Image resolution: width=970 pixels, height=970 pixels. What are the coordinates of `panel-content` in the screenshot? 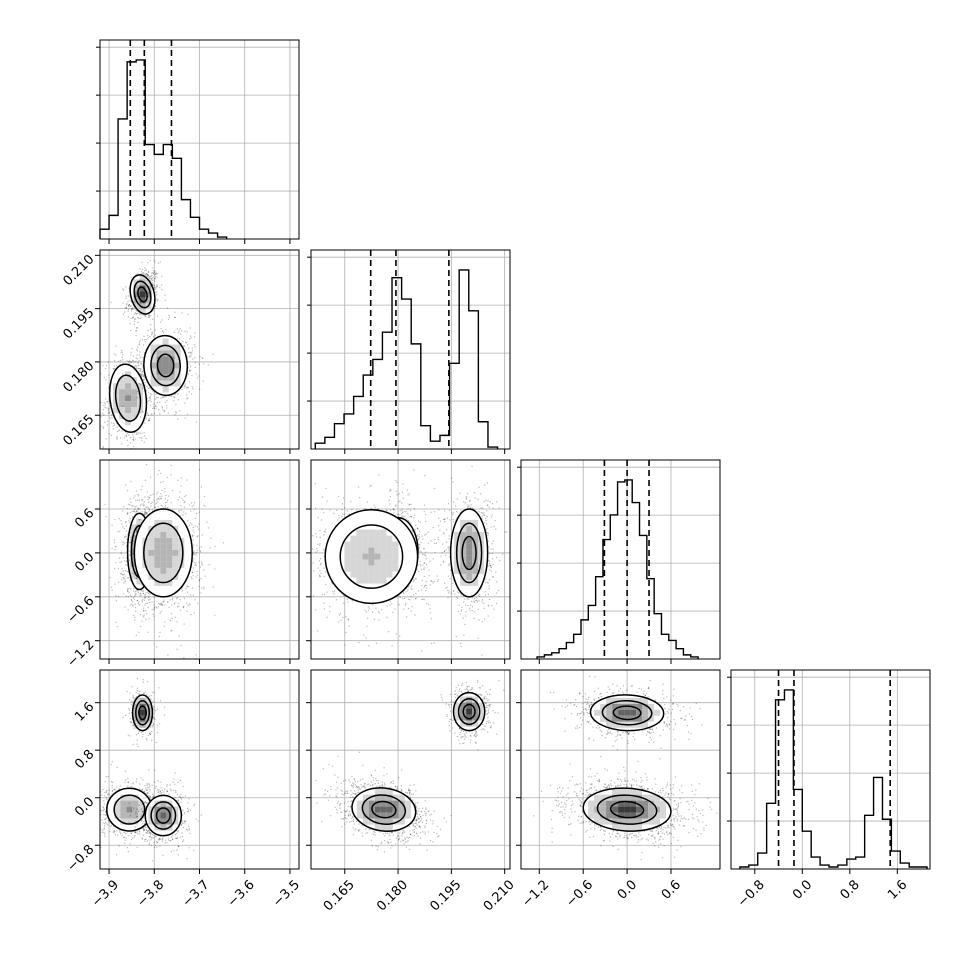 It's located at (164, 561).